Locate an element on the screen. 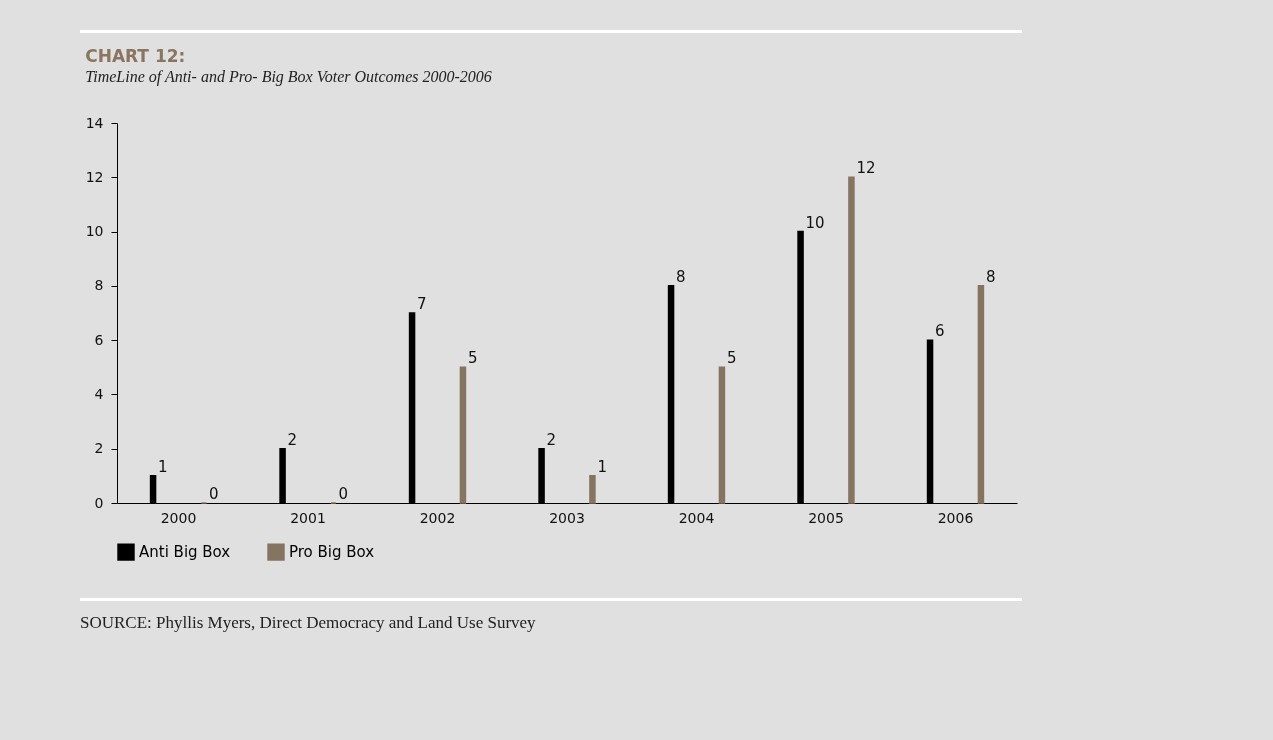 The width and height of the screenshot is (1273, 740). data-label: 7 is located at coordinates (422, 304).